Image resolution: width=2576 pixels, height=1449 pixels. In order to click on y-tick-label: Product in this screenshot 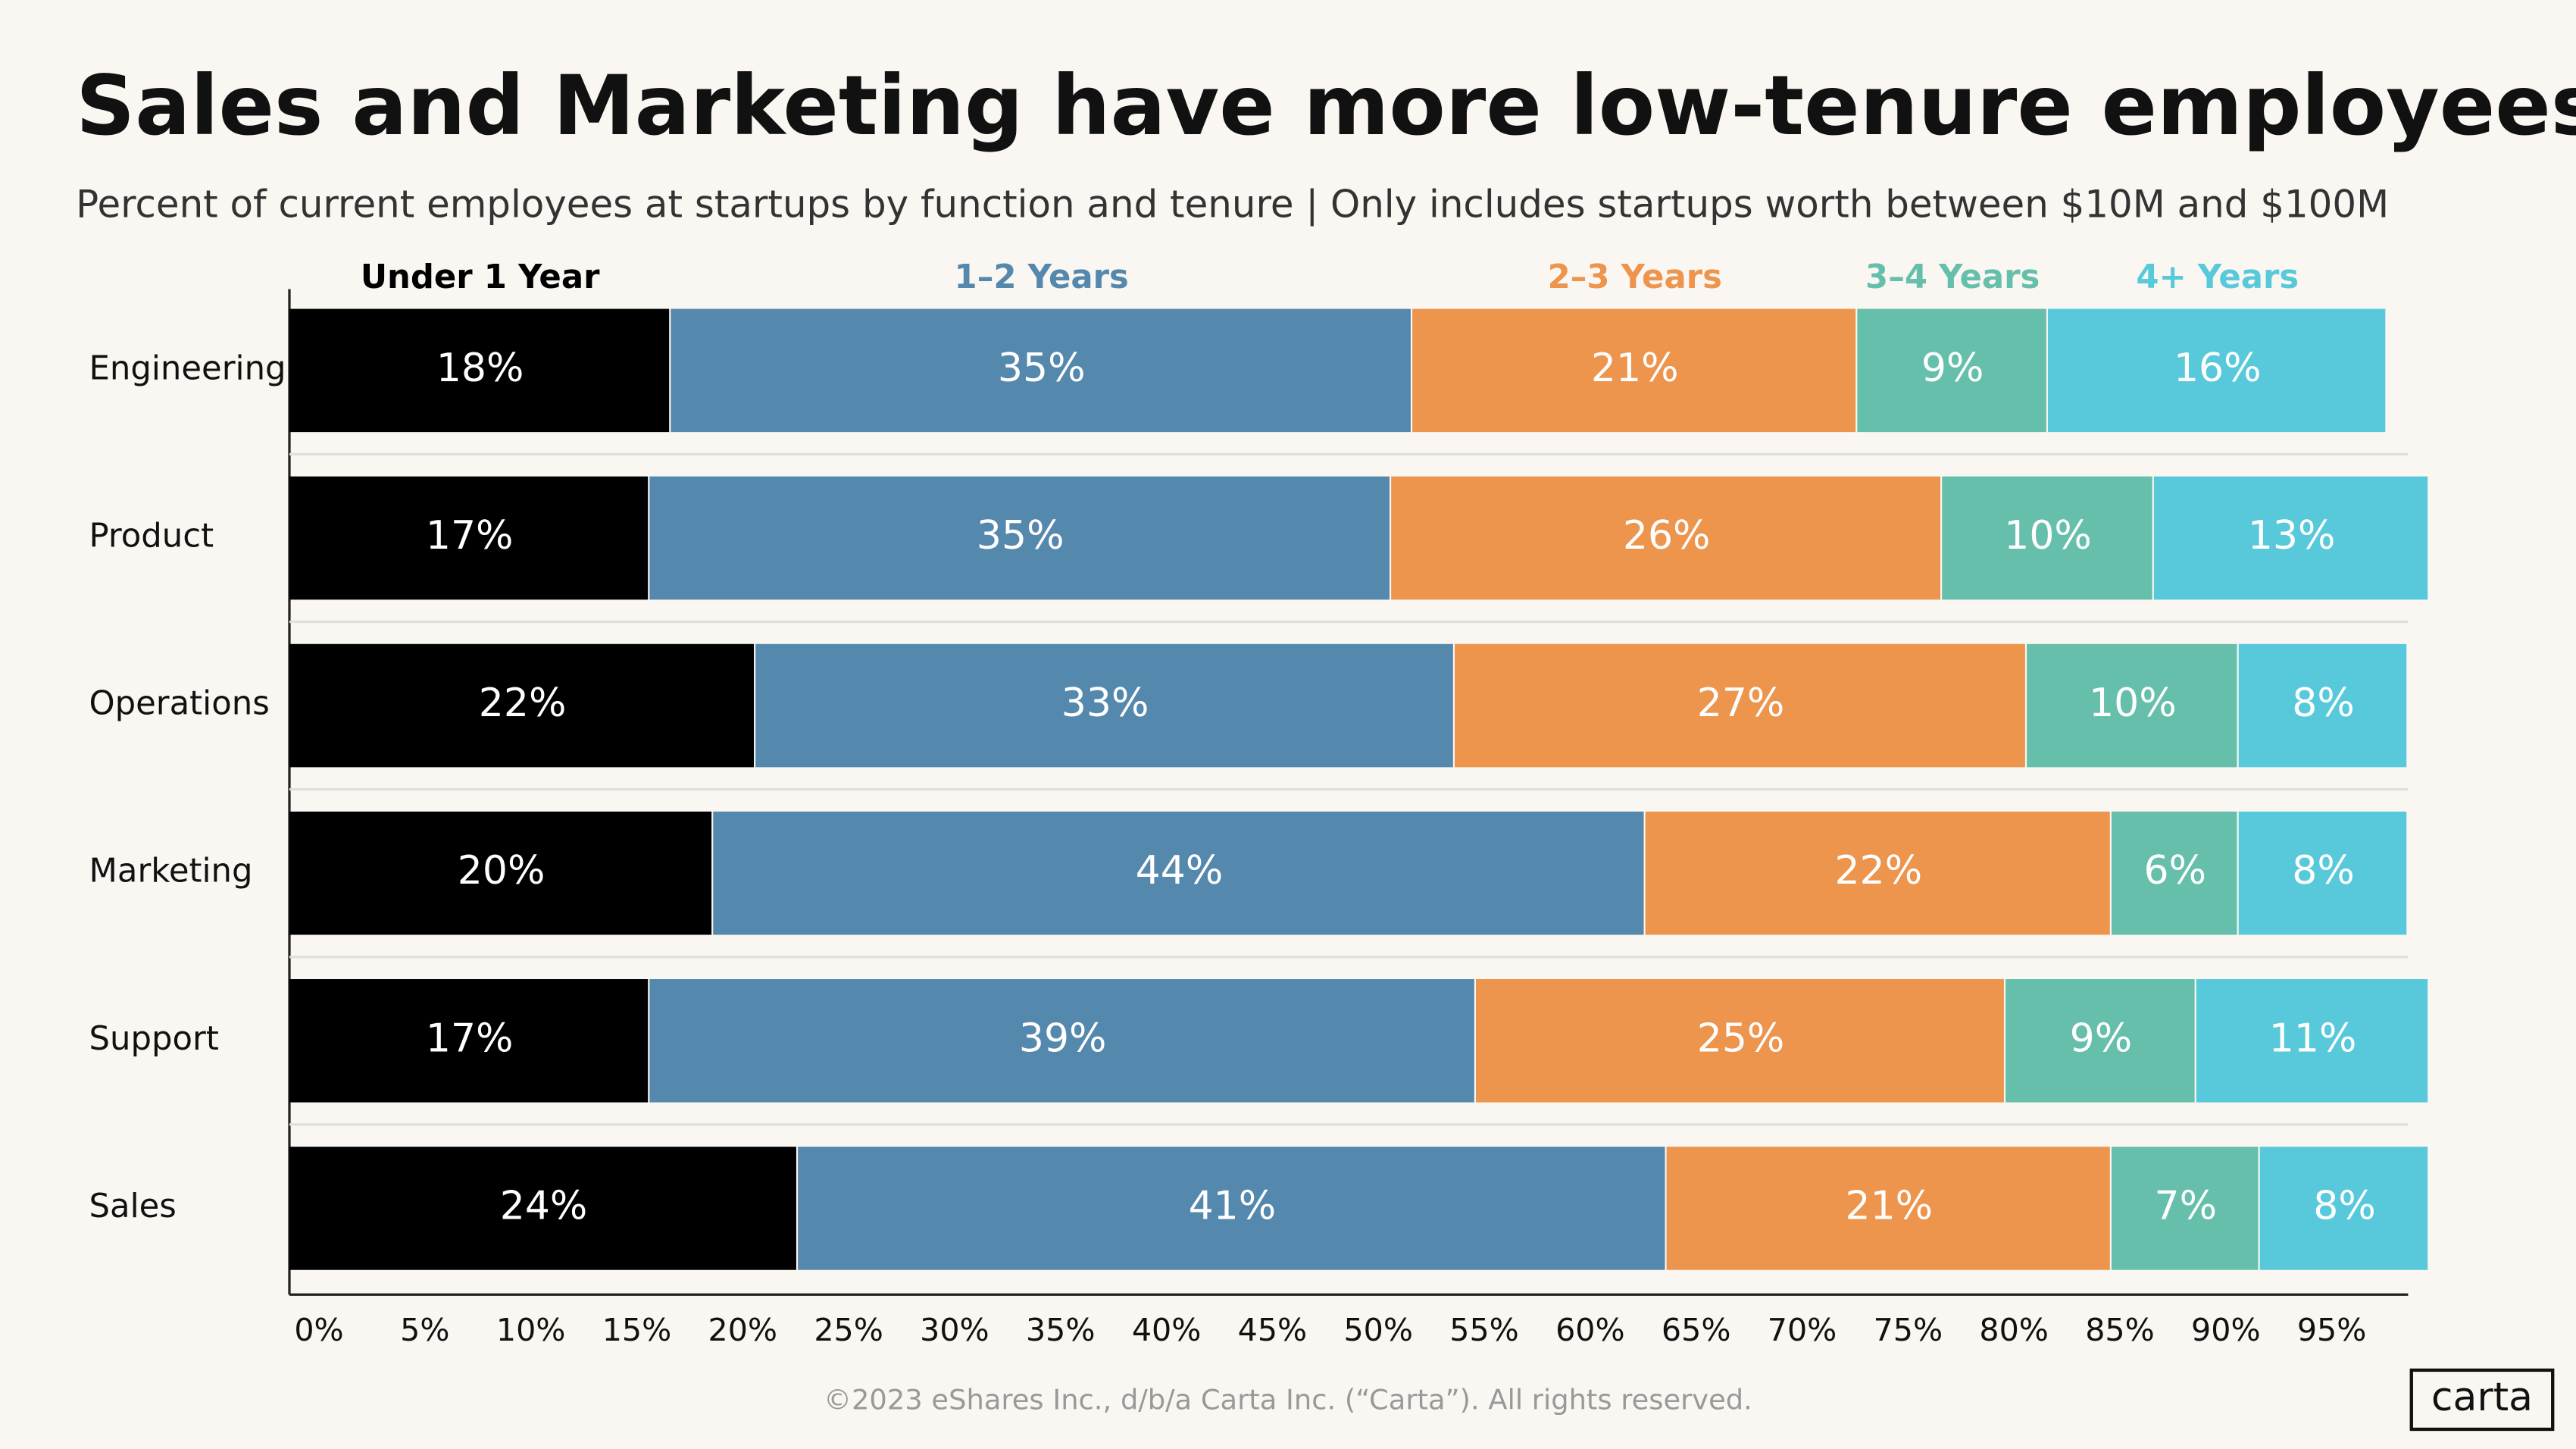, I will do `click(151, 536)`.